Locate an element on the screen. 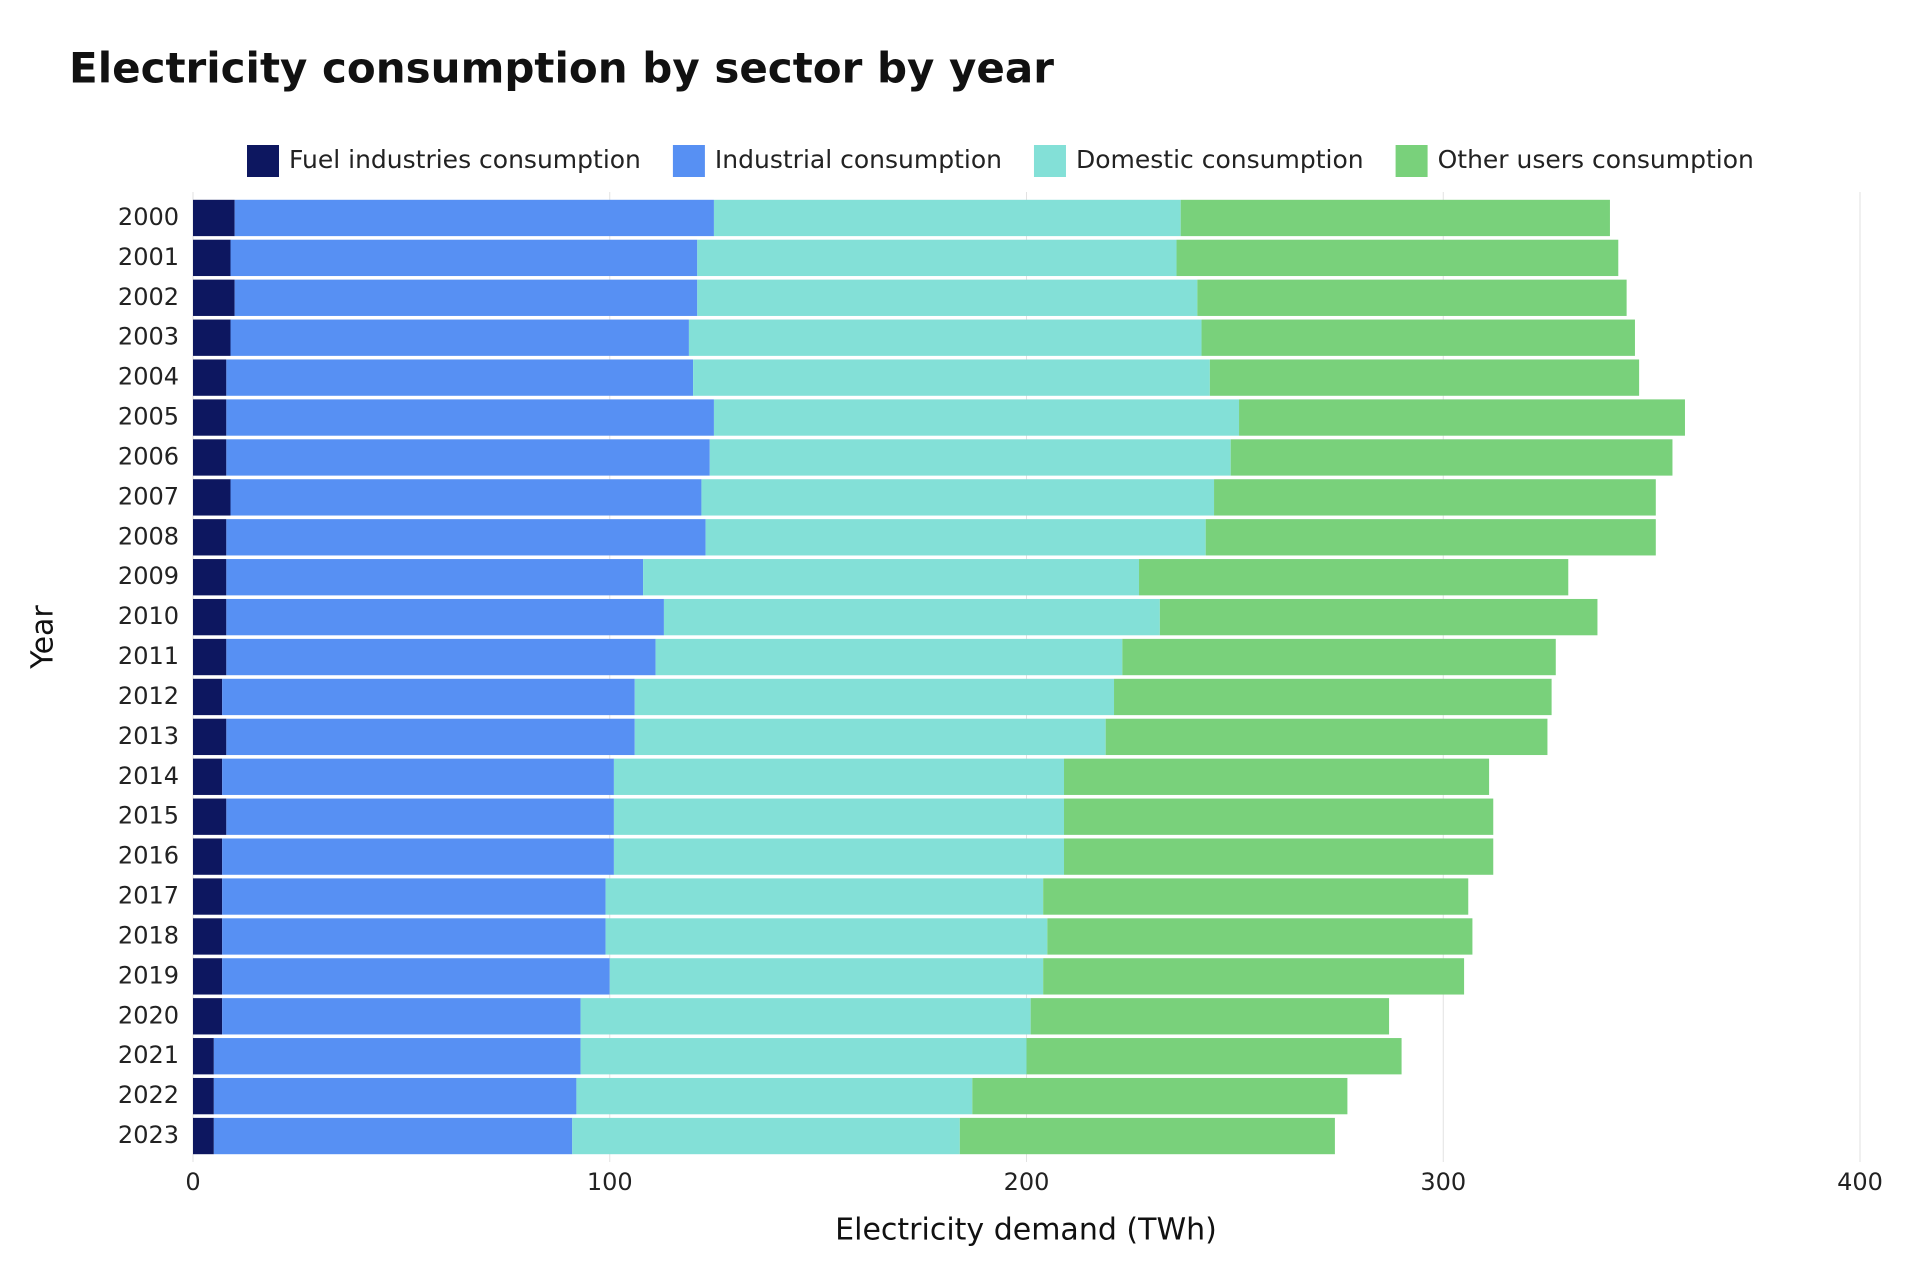  x-tick-label: 100 is located at coordinates (610, 1182).